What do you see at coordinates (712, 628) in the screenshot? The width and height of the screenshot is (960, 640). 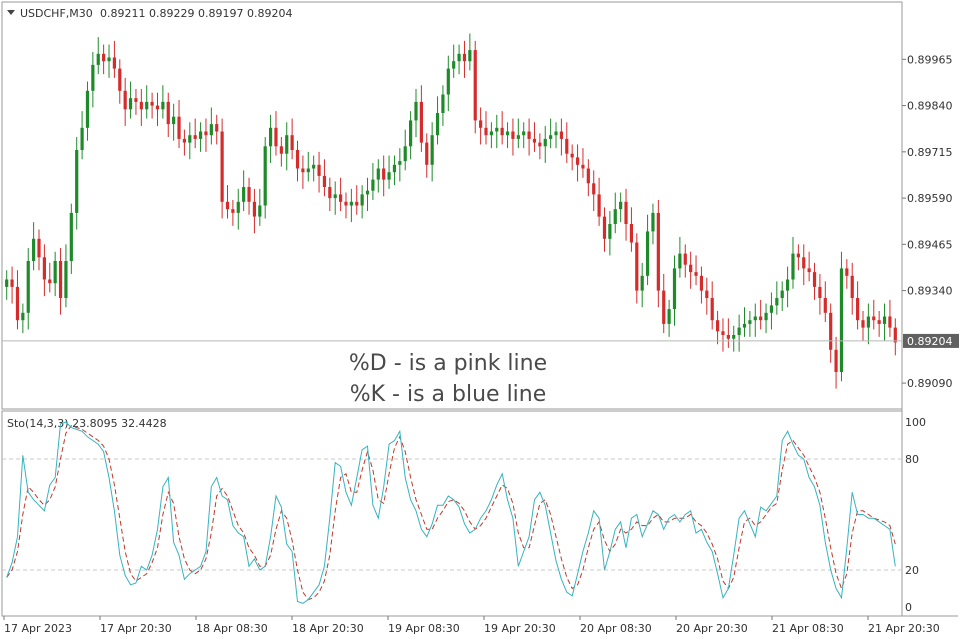 I see `time-tick-label: 20 Apr 20:30` at bounding box center [712, 628].